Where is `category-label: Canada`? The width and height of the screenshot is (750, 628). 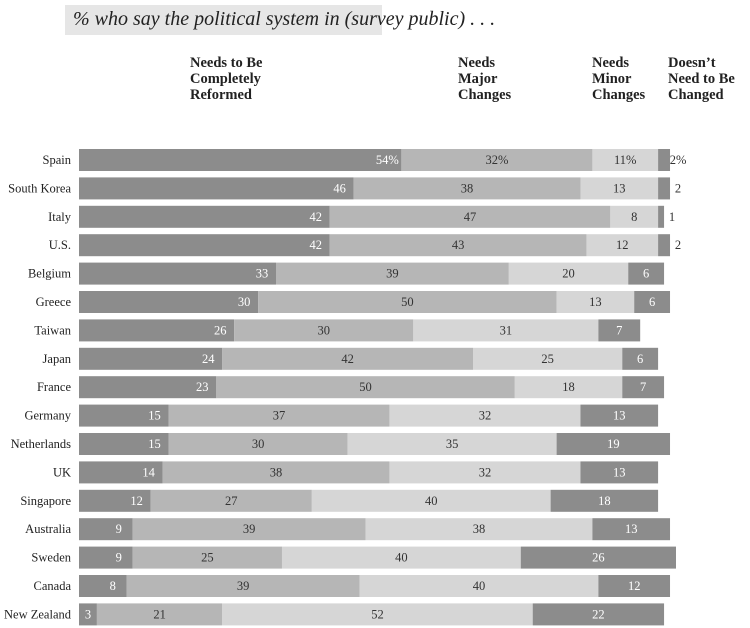
category-label: Canada is located at coordinates (53, 586).